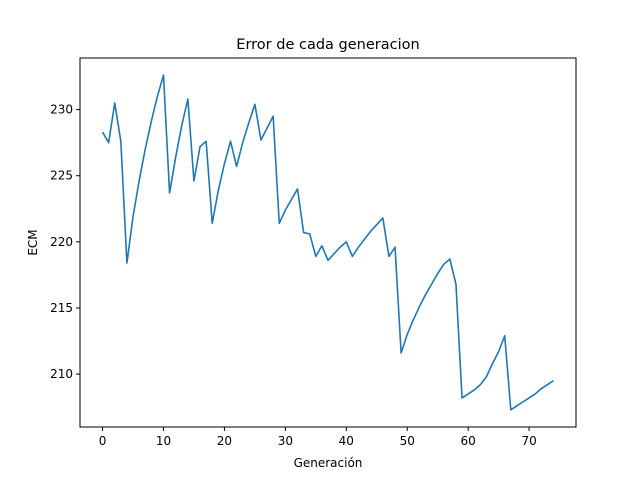 The width and height of the screenshot is (640, 480). What do you see at coordinates (103, 441) in the screenshot?
I see `x-tick-label: 0` at bounding box center [103, 441].